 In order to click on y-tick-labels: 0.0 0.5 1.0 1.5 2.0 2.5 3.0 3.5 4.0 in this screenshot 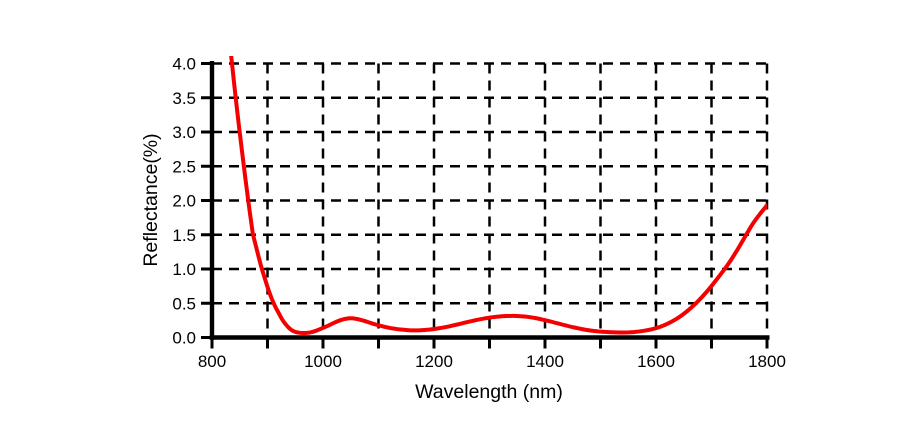, I will do `click(184, 201)`.